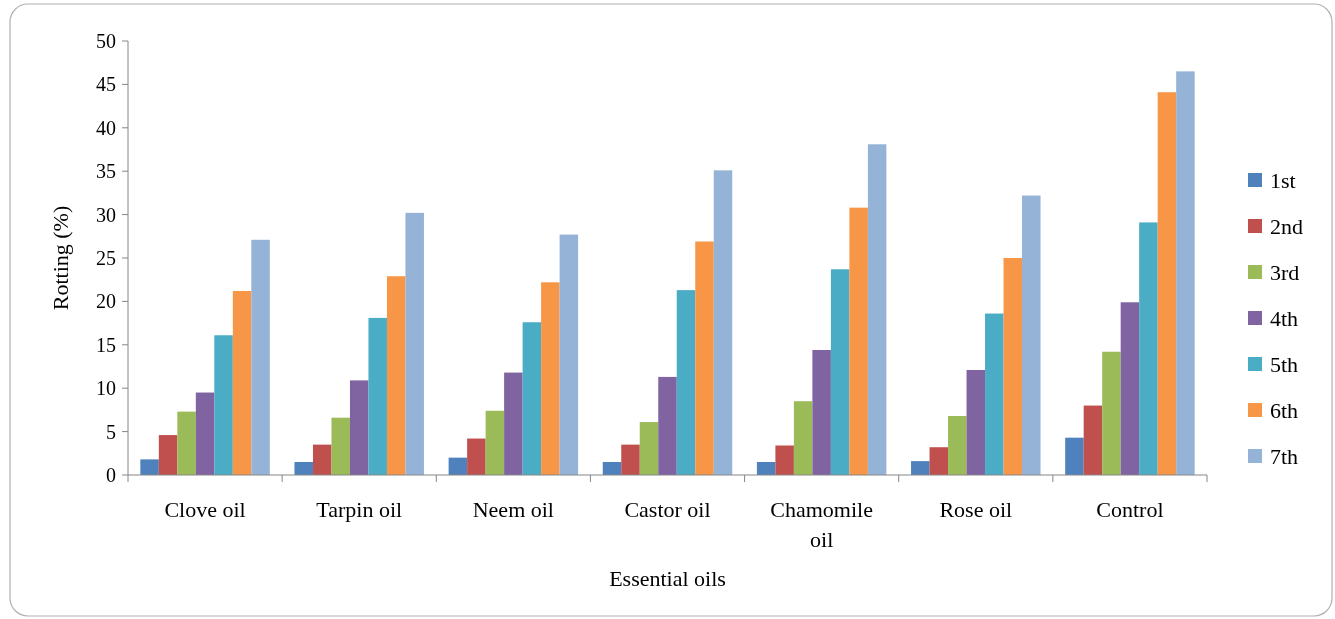 The image size is (1335, 619). Describe the element at coordinates (667, 509) in the screenshot. I see `x-tick-label: Castor oil` at that location.